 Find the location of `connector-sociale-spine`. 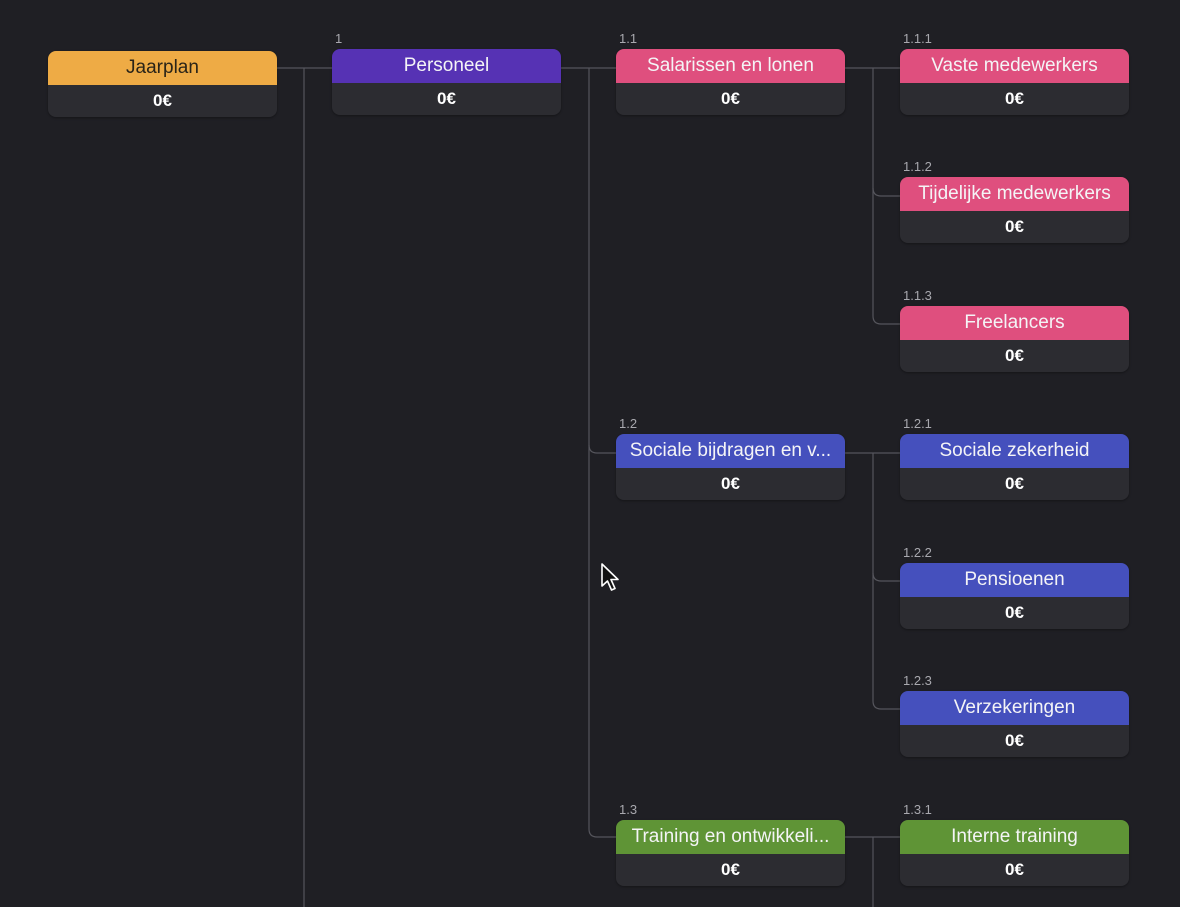

connector-sociale-spine is located at coordinates (886, 581).